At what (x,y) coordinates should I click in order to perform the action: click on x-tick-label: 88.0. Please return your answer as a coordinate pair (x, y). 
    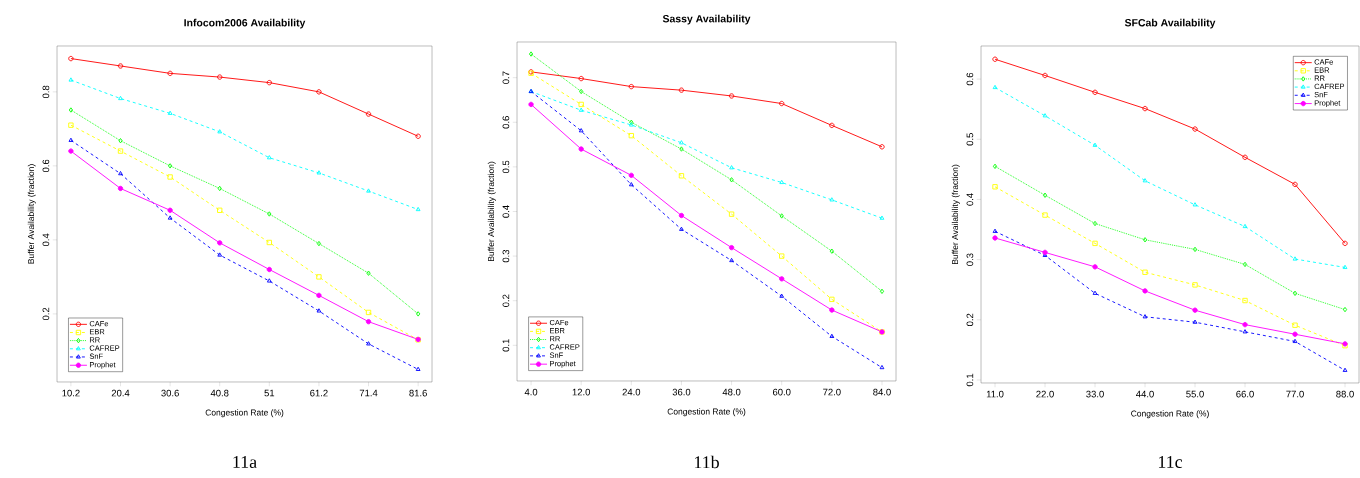
    Looking at the image, I should click on (1345, 394).